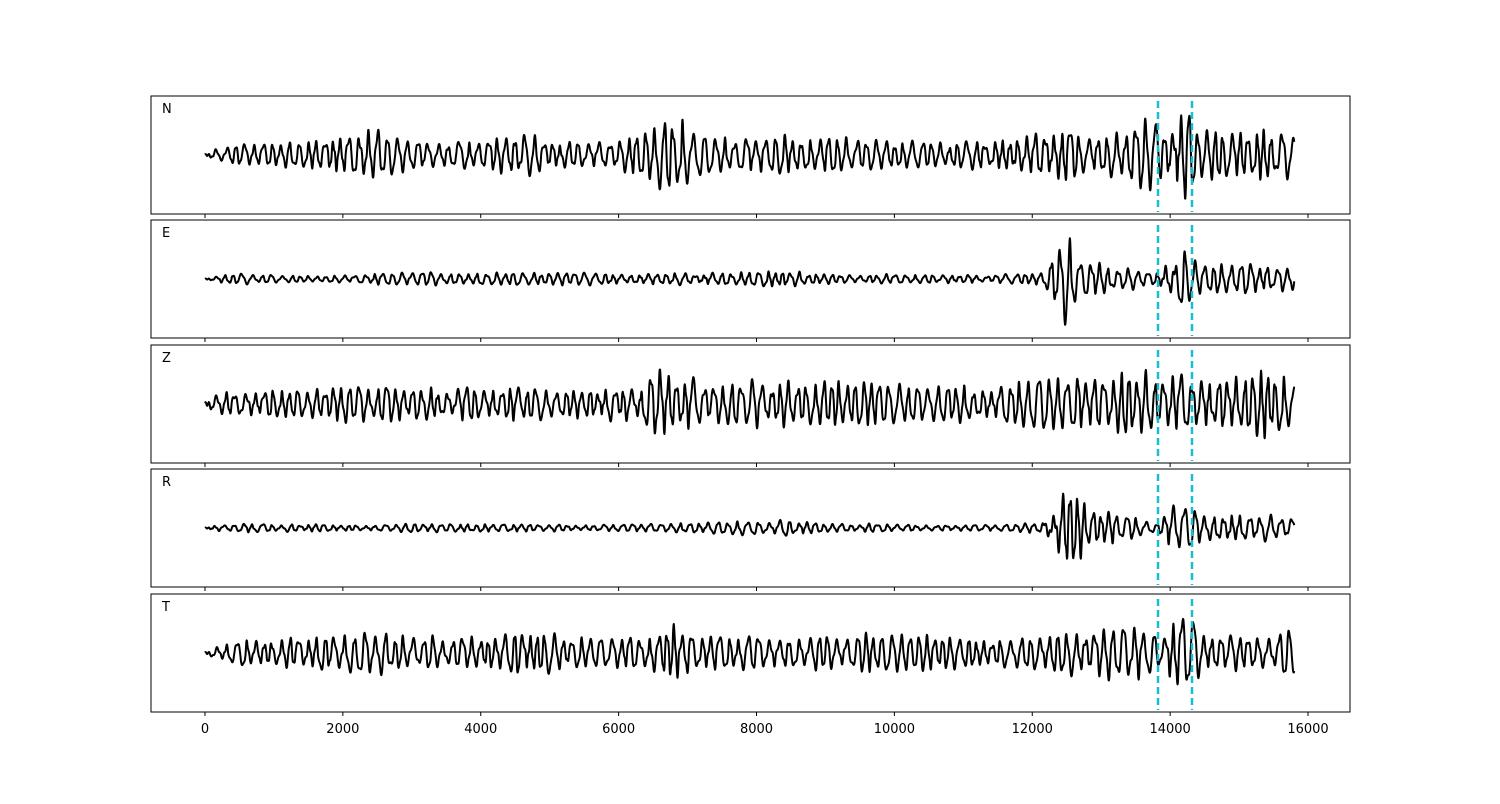 This screenshot has height=804, width=1500. I want to click on waveform-n, so click(750, 157).